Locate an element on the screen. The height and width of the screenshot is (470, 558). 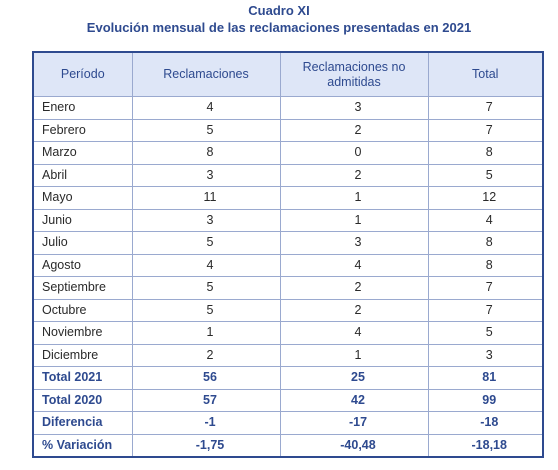
period-cell: Enero is located at coordinates (82, 108).